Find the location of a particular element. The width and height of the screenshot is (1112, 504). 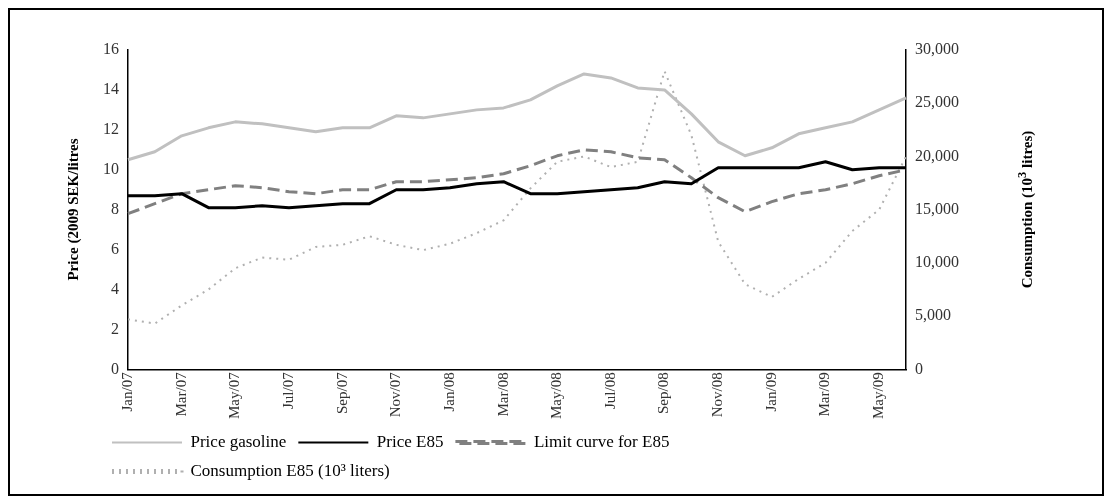

x-tick-label: May/07 is located at coordinates (234, 395).